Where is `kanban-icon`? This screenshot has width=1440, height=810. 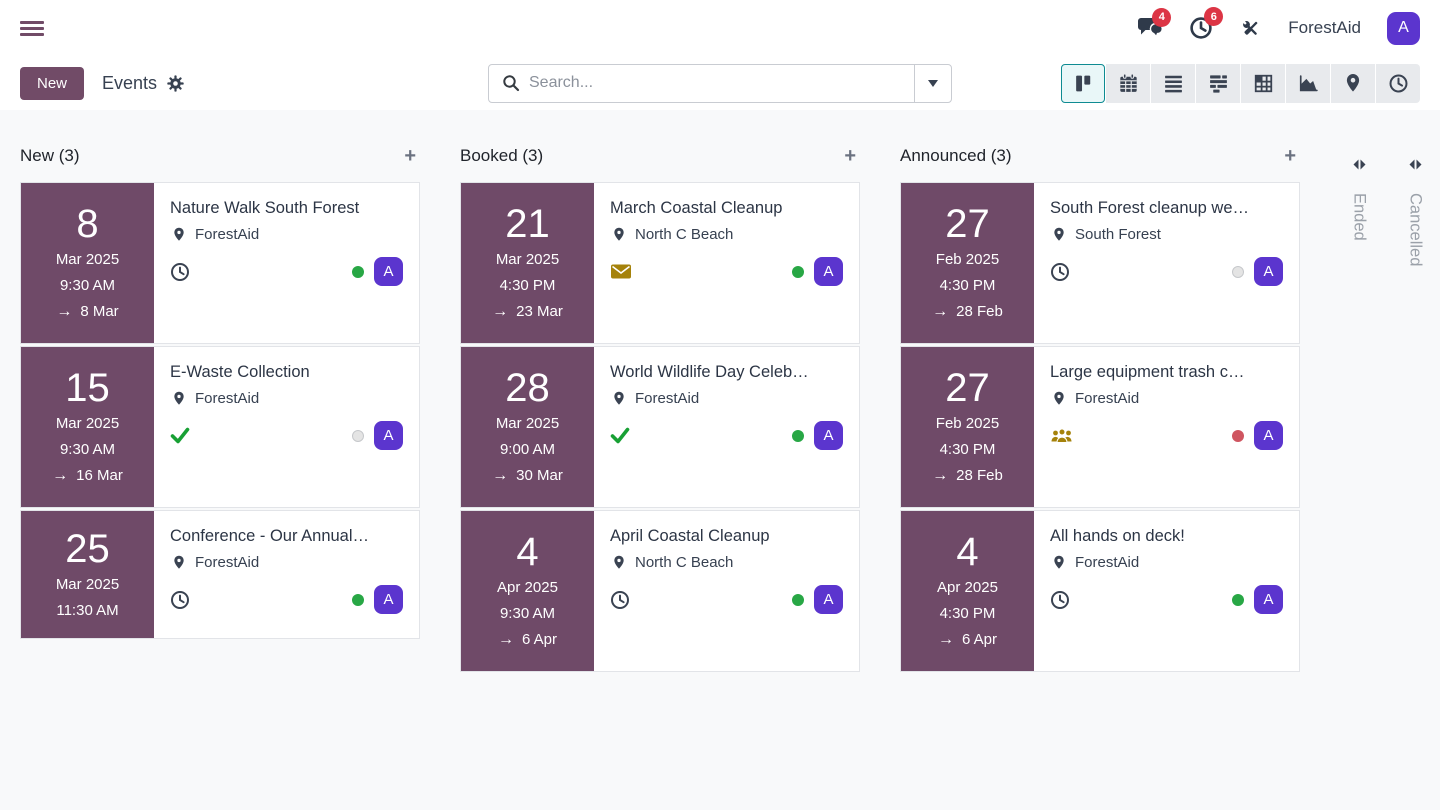 kanban-icon is located at coordinates (1082, 83).